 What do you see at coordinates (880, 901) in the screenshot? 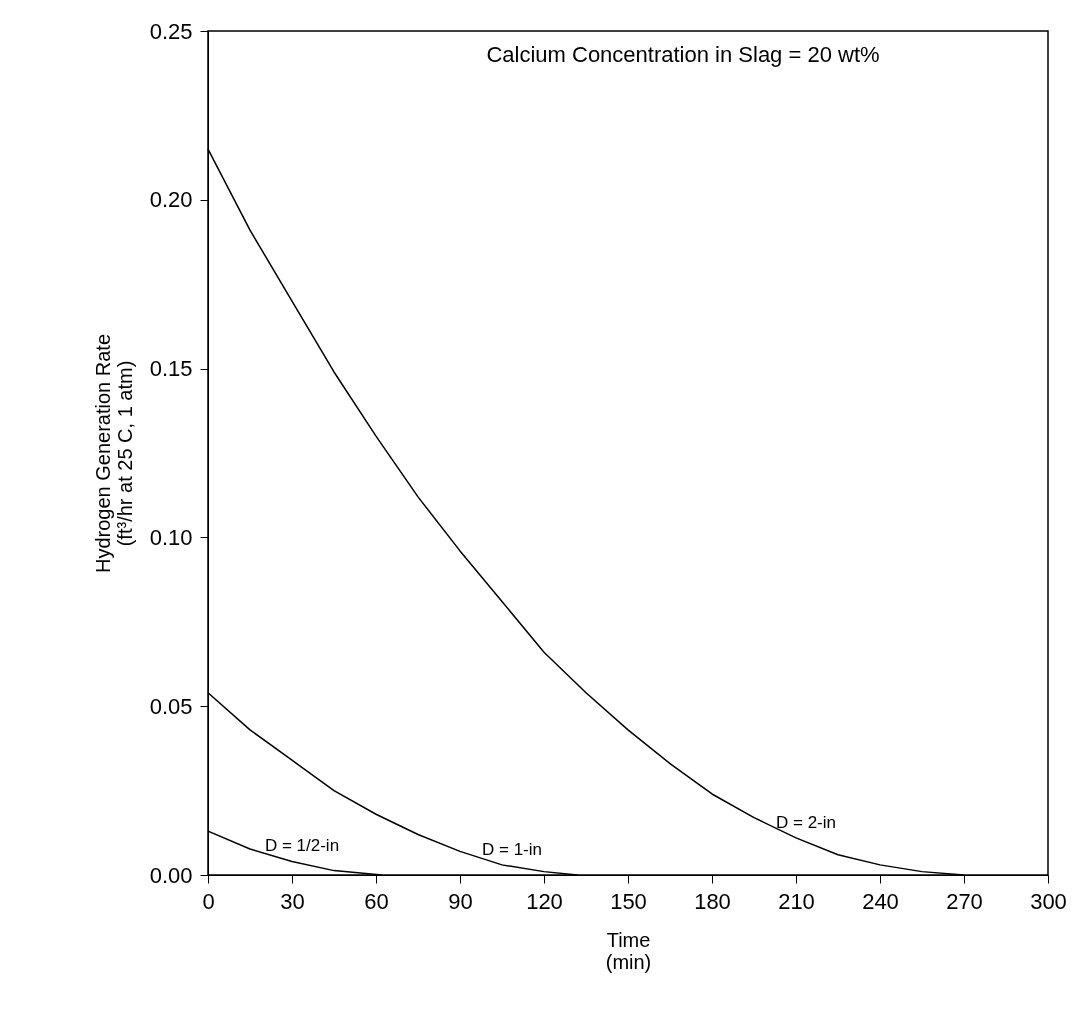
I see `x-tick-label: 240` at bounding box center [880, 901].